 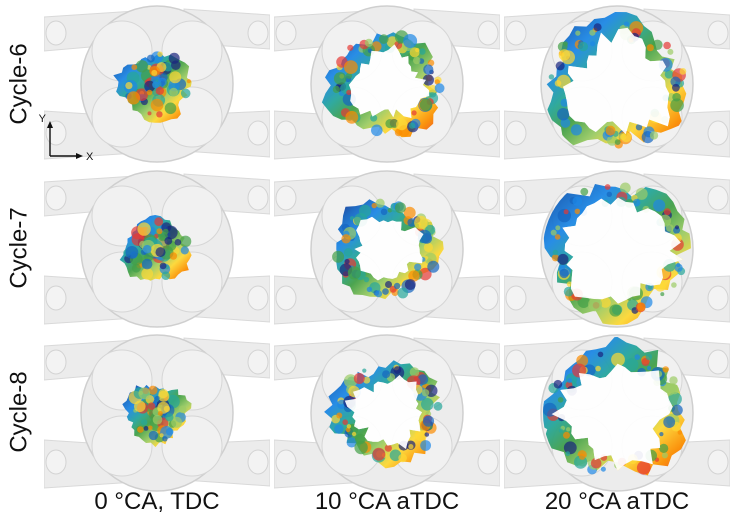 I want to click on row-label-cycle-7: Cycle-7, so click(x=20, y=248).